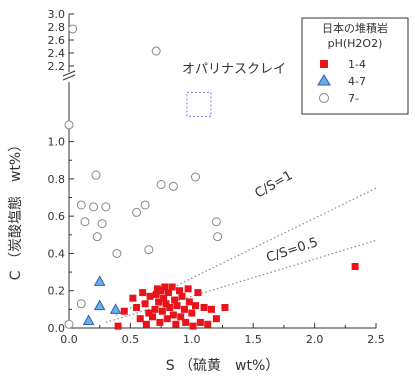  Describe the element at coordinates (131, 339) in the screenshot. I see `x-tick-label: 0.5` at that location.